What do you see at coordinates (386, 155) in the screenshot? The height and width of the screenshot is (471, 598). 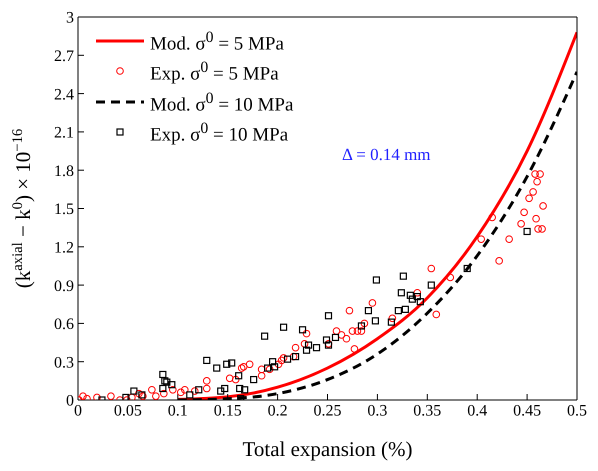 I see `annotation: Δ = 0.14 mm` at bounding box center [386, 155].